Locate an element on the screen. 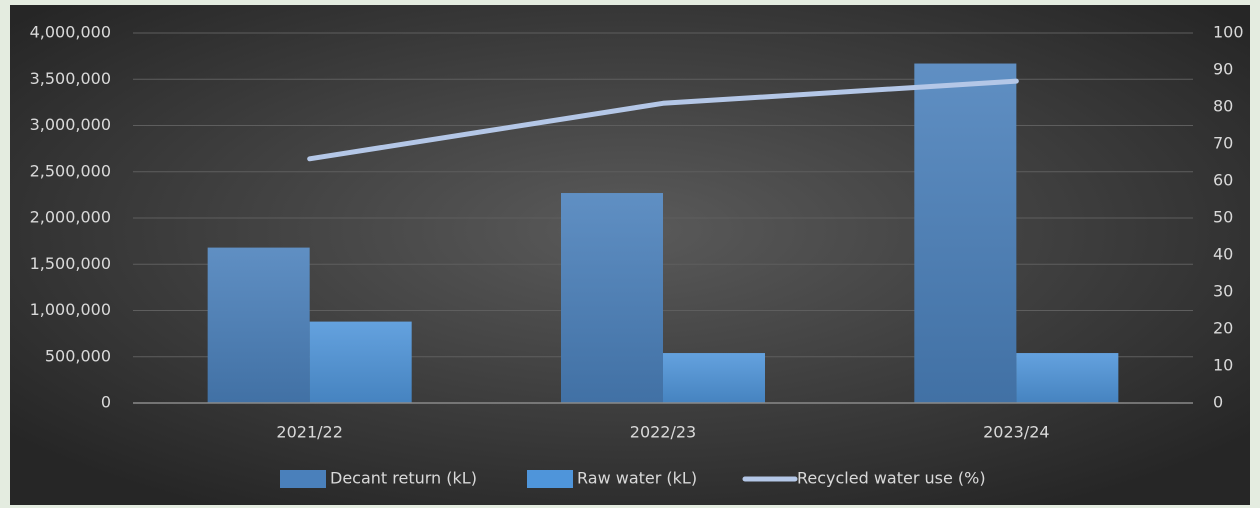 This screenshot has height=508, width=1260. y2-tick-label: 30 is located at coordinates (1223, 291).